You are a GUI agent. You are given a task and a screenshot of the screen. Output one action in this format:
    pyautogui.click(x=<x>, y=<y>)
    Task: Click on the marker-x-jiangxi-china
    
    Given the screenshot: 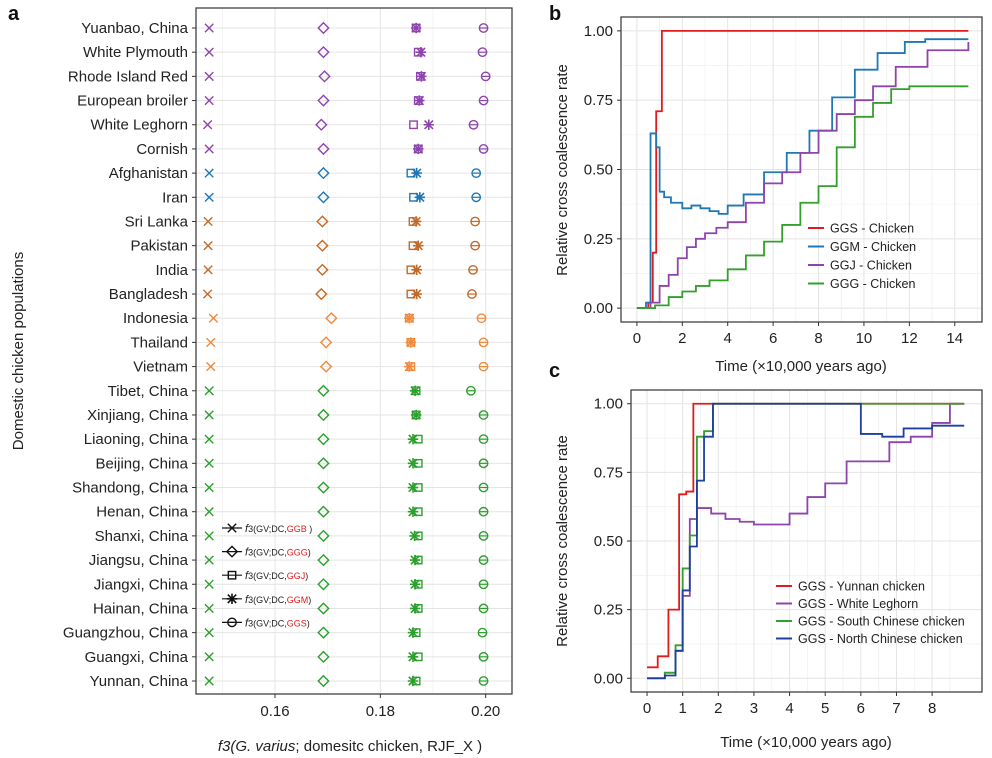 What is the action you would take?
    pyautogui.click(x=209, y=584)
    